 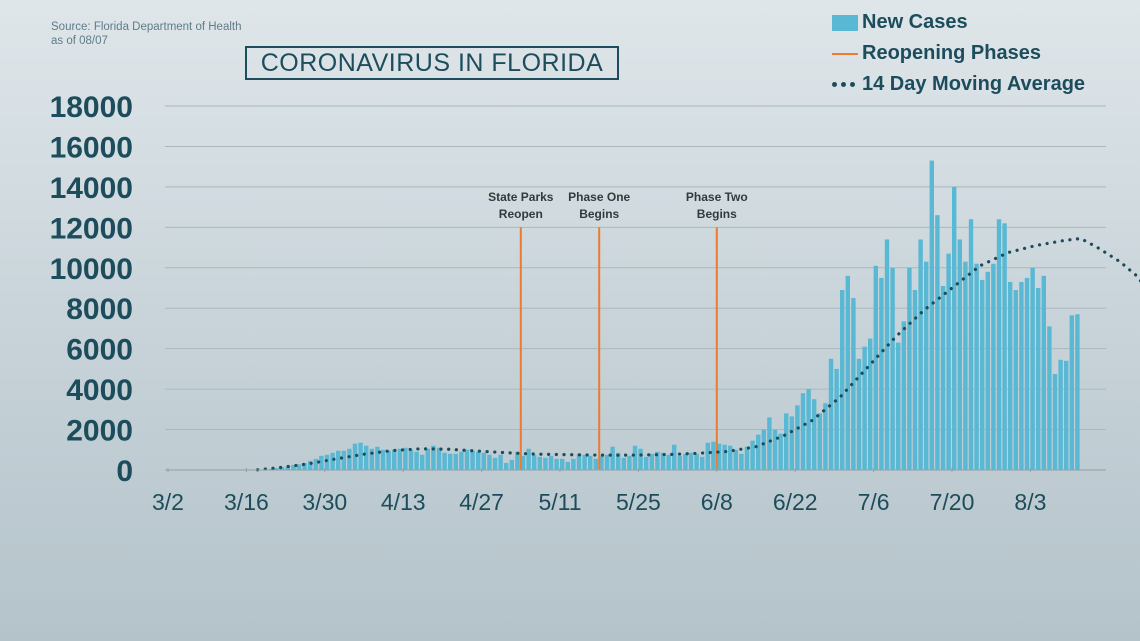 What do you see at coordinates (717, 502) in the screenshot?
I see `x-tick-label: 6/8` at bounding box center [717, 502].